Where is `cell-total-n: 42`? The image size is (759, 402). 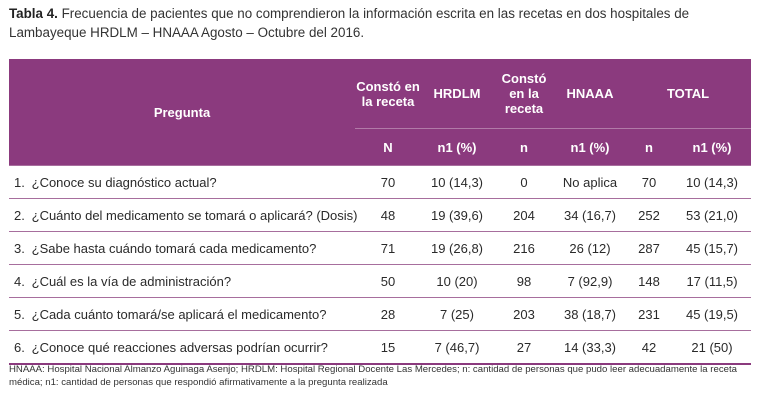
cell-total-n: 42 is located at coordinates (649, 347).